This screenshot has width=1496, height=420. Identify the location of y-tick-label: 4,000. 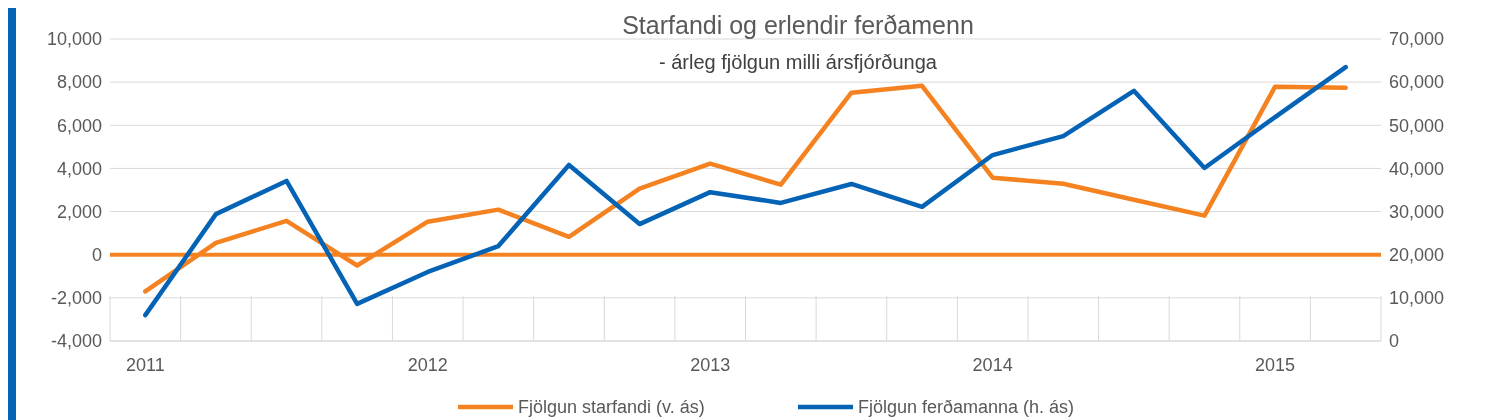
(79, 168).